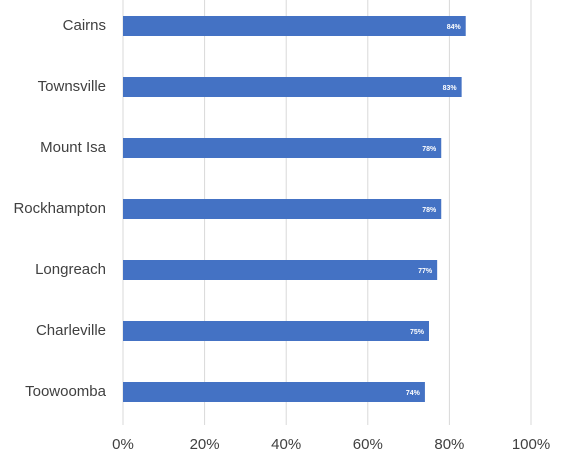  Describe the element at coordinates (73, 147) in the screenshot. I see `y-tick-label: Mount Isa` at that location.